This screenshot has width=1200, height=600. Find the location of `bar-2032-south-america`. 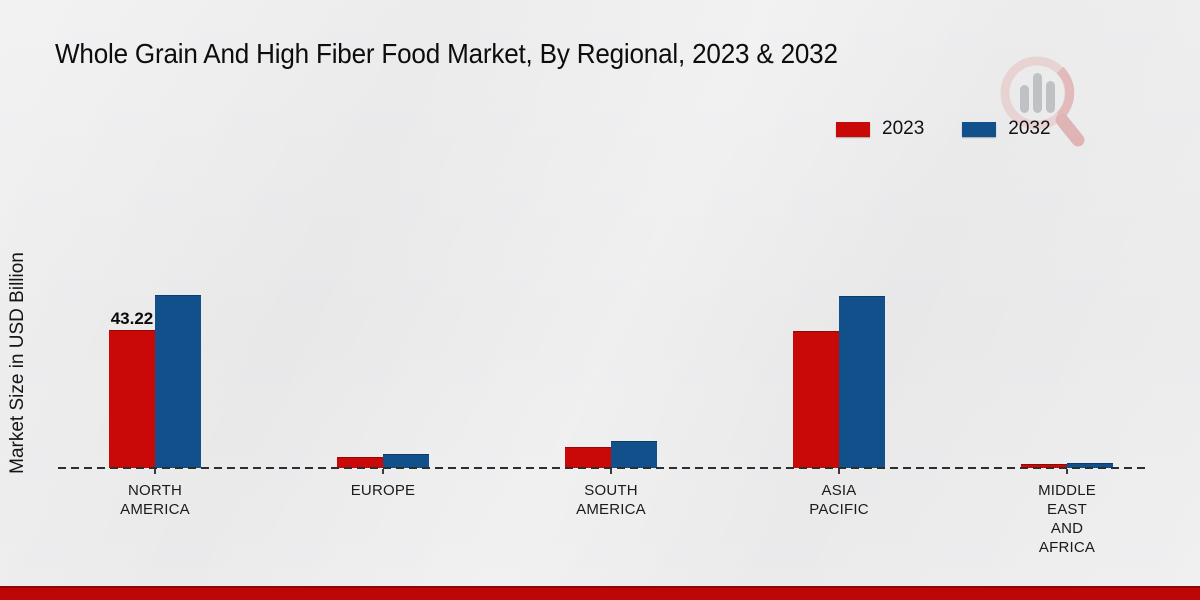

bar-2032-south-america is located at coordinates (634, 454).